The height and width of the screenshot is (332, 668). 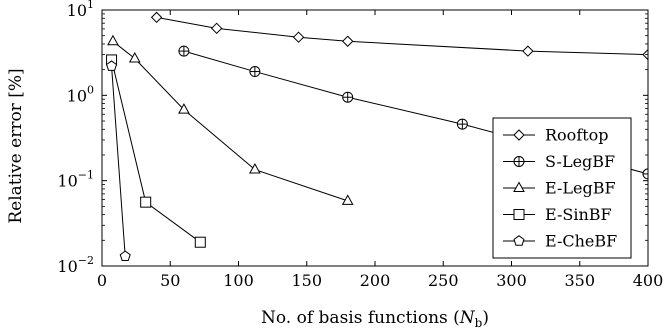 I want to click on x-axis-label-sub: b, so click(x=479, y=323).